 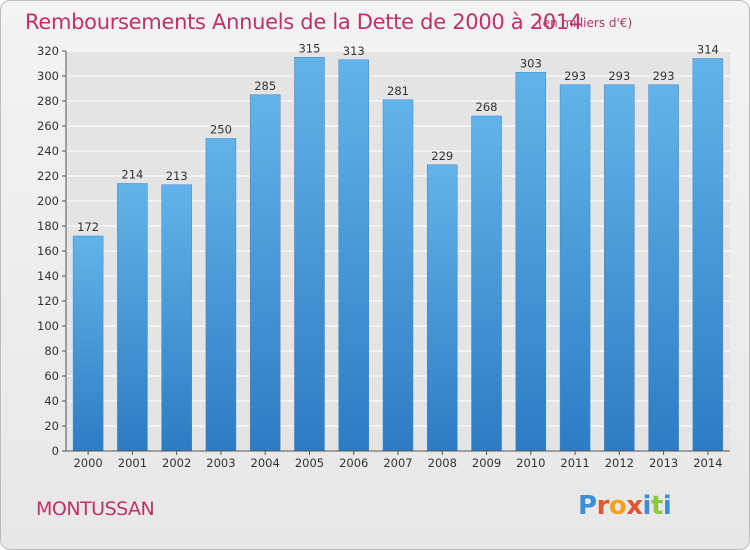 What do you see at coordinates (48, 301) in the screenshot?
I see `y-tick-label: 120` at bounding box center [48, 301].